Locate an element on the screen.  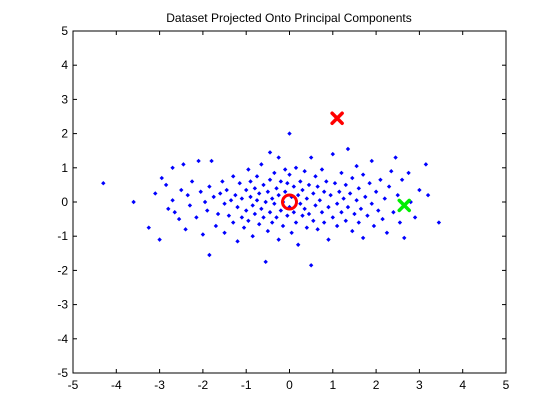
y-tick-label: -4 is located at coordinates (62, 339).